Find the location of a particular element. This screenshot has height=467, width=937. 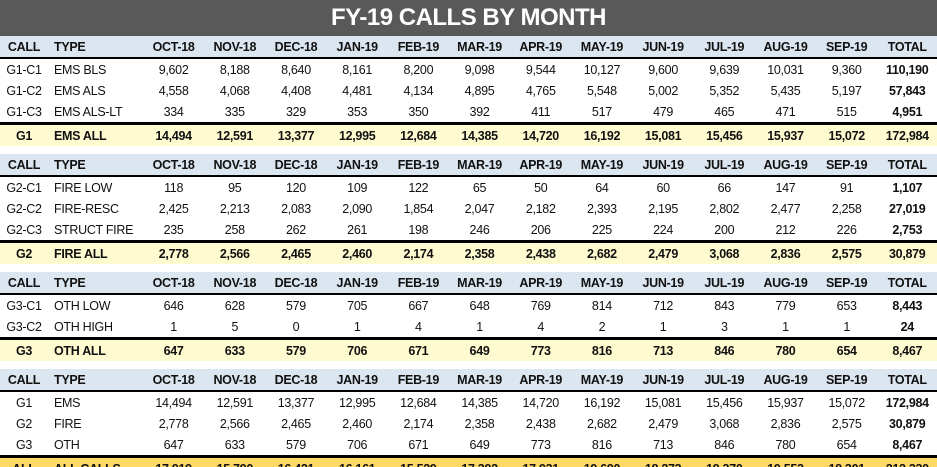

month-cell: 120 is located at coordinates (295, 187).